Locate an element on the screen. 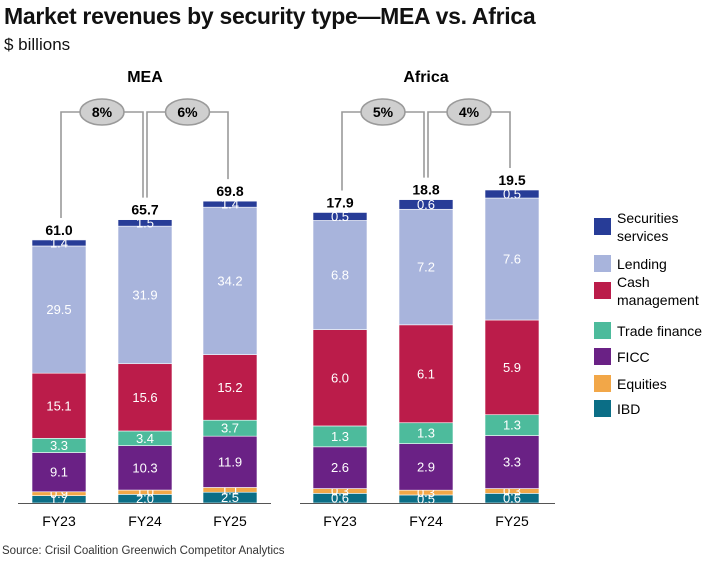 The image size is (720, 567). mea-growth-label-2: 6% is located at coordinates (187, 112).